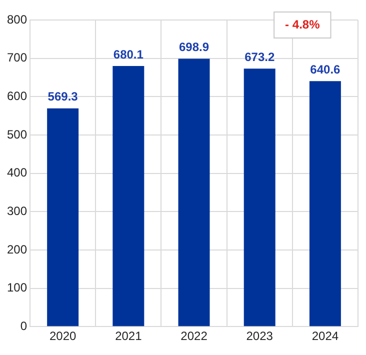  I want to click on data-label: 569.3, so click(63, 97).